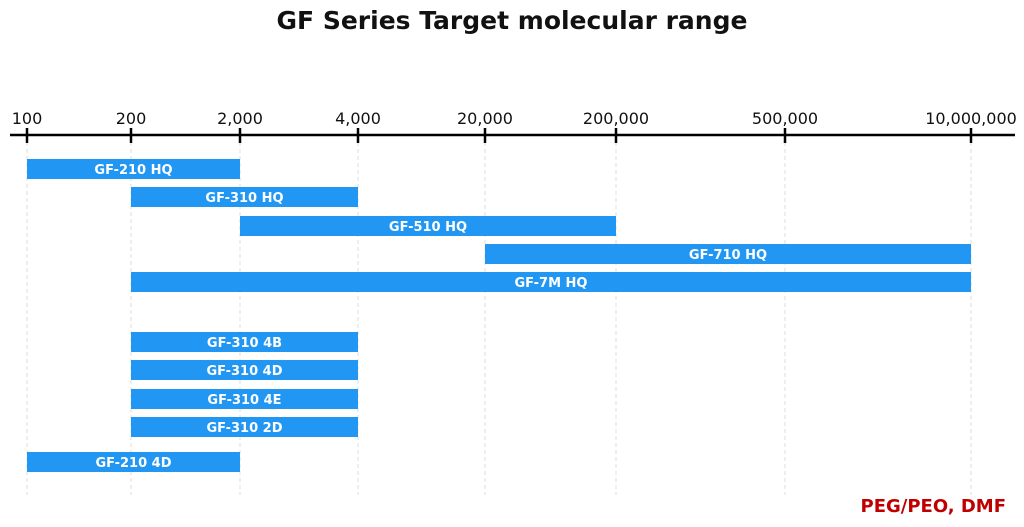  What do you see at coordinates (616, 118) in the screenshot?
I see `x-tick-label: 200,000` at bounding box center [616, 118].